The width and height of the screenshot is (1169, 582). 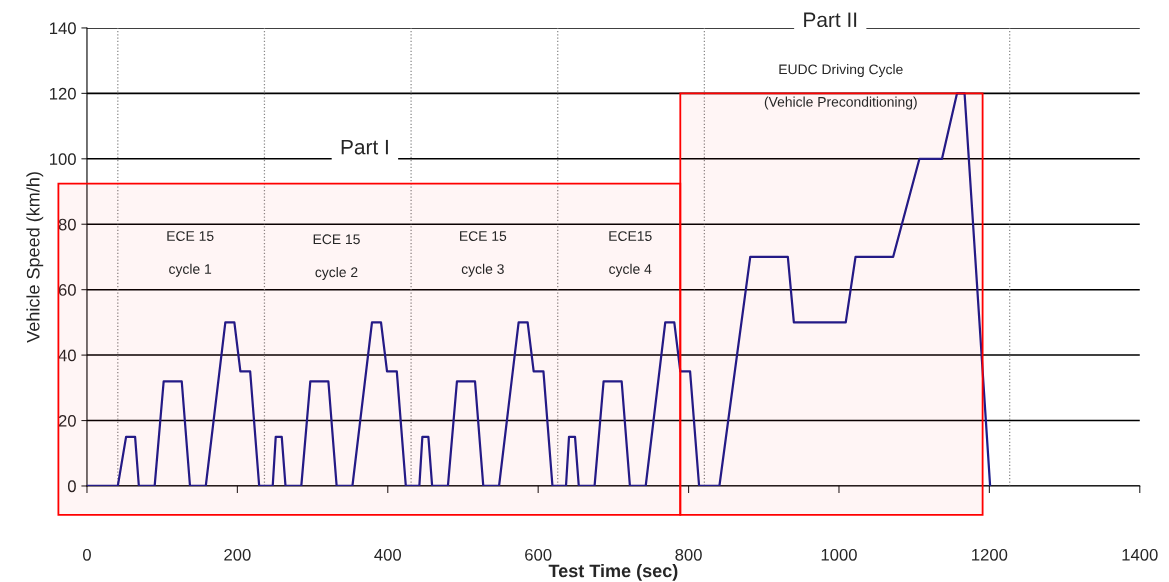 I want to click on annotation: cycle 1, so click(x=190, y=270).